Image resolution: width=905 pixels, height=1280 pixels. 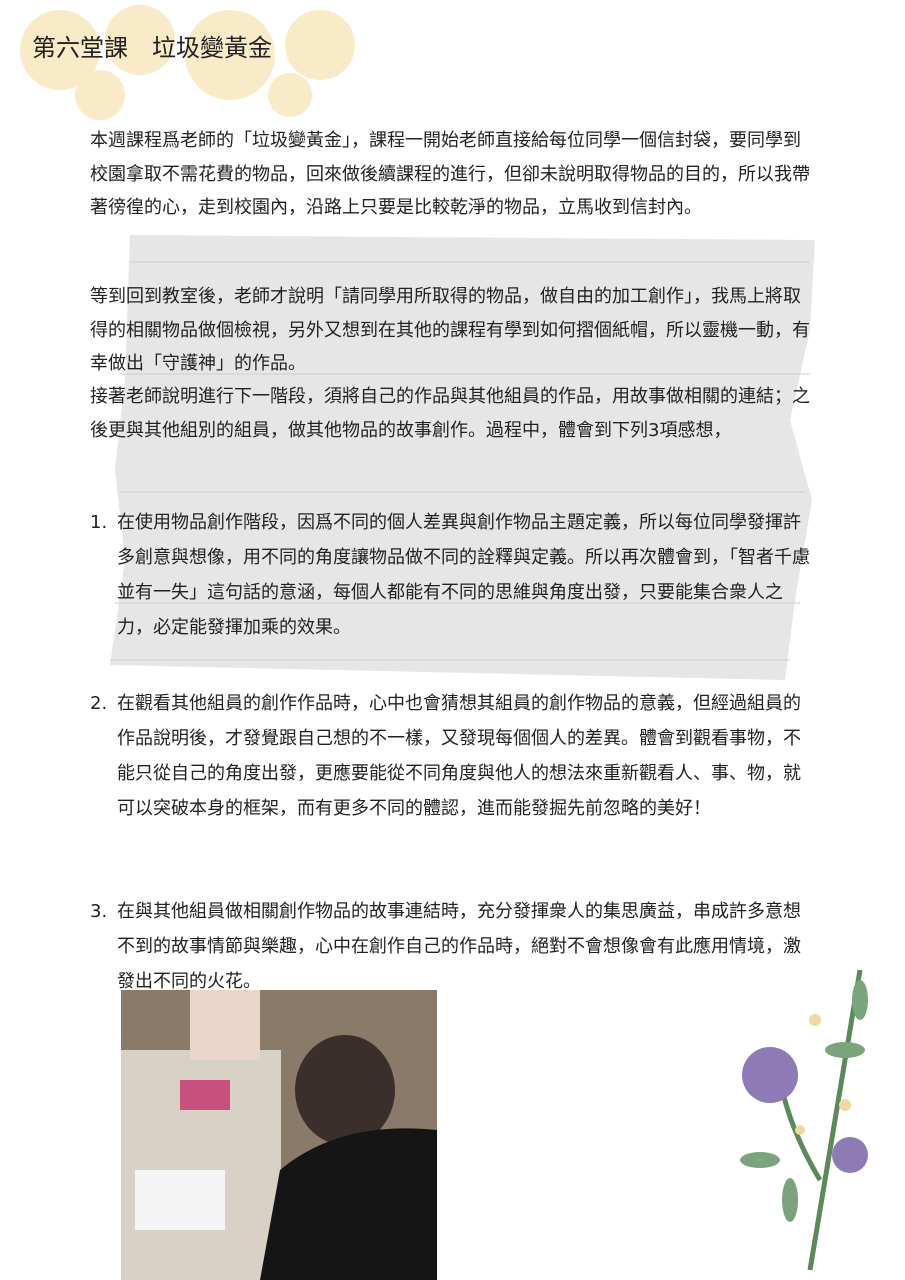 What do you see at coordinates (99, 703) in the screenshot?
I see `item-number: 2.` at bounding box center [99, 703].